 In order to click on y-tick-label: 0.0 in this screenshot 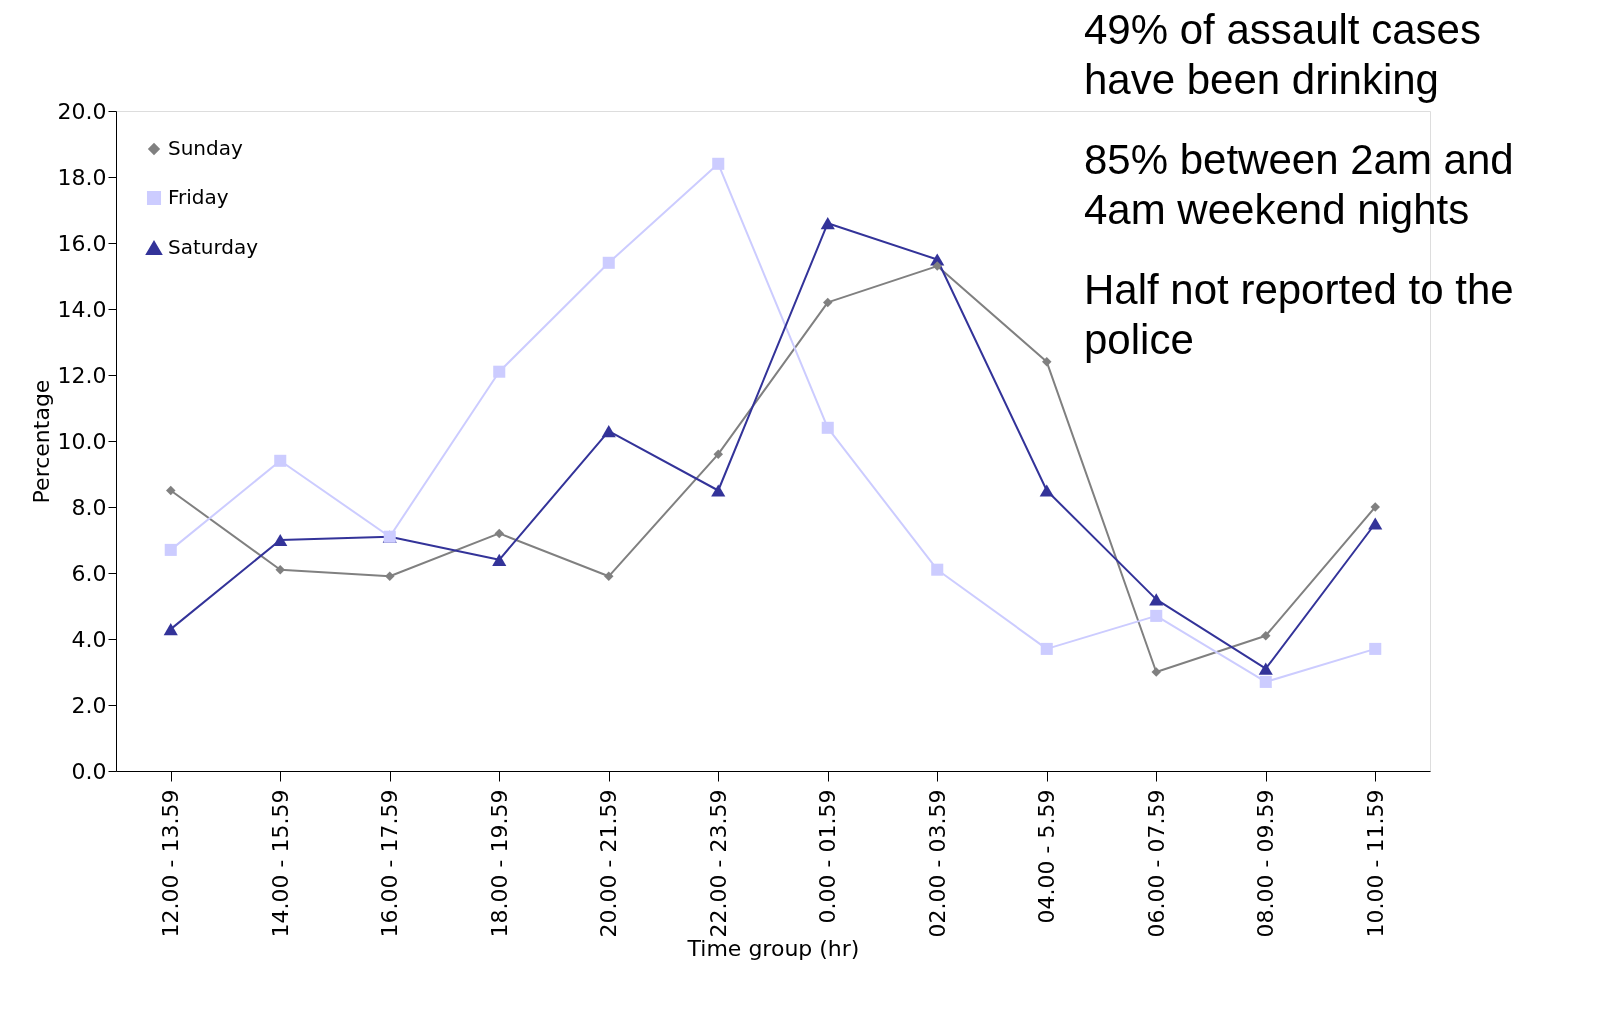, I will do `click(89, 771)`.